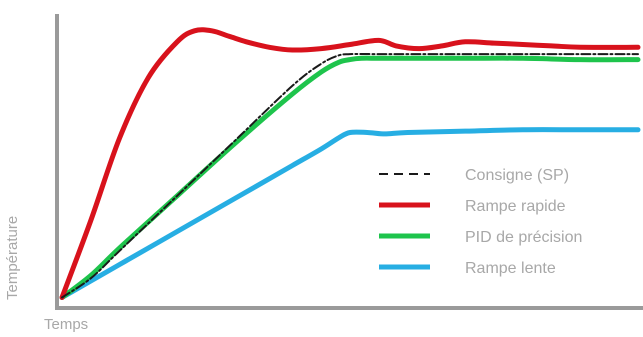 Image resolution: width=643 pixels, height=337 pixels. I want to click on legend-label-rampe-lente: Rampe lente, so click(510, 268).